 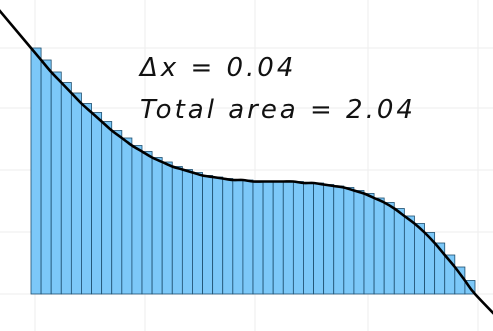 I want to click on dx-annotation: Δx = 0.04, so click(x=217, y=68).